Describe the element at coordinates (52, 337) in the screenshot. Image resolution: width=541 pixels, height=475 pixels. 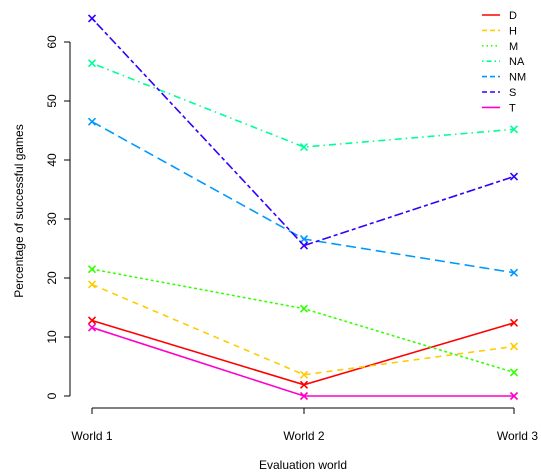
I see `y-tick-label: 10` at that location.